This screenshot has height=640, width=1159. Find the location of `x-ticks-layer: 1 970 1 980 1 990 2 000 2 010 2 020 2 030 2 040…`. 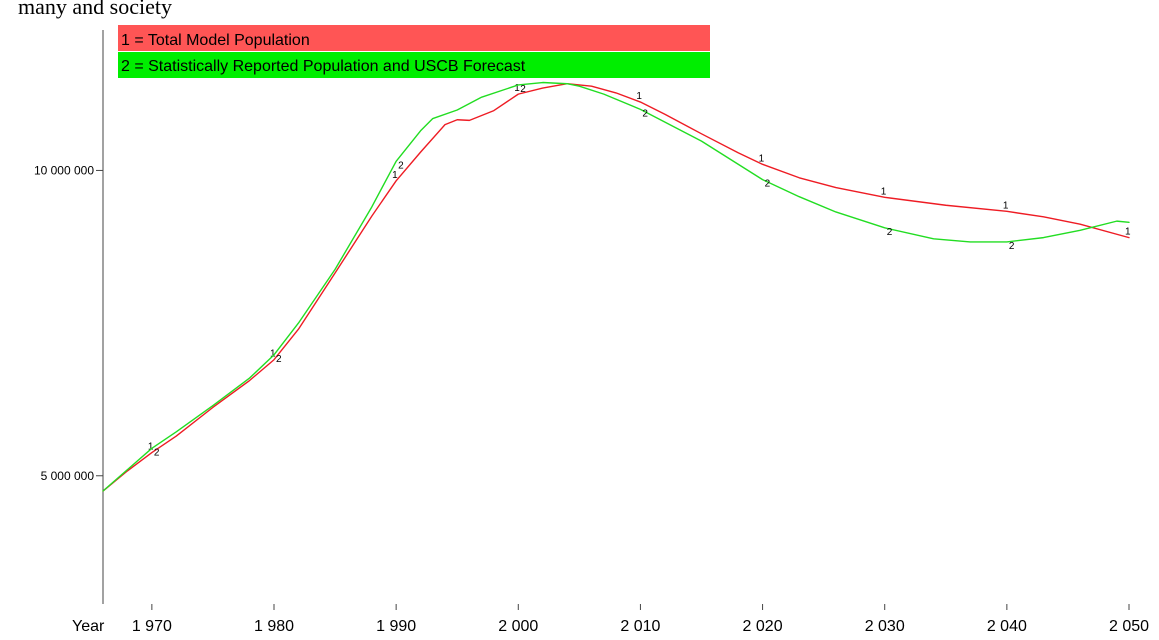

x-ticks-layer: 1 970 1 980 1 990 2 000 2 010 2 020 2 030 2 040… is located at coordinates (640, 619).